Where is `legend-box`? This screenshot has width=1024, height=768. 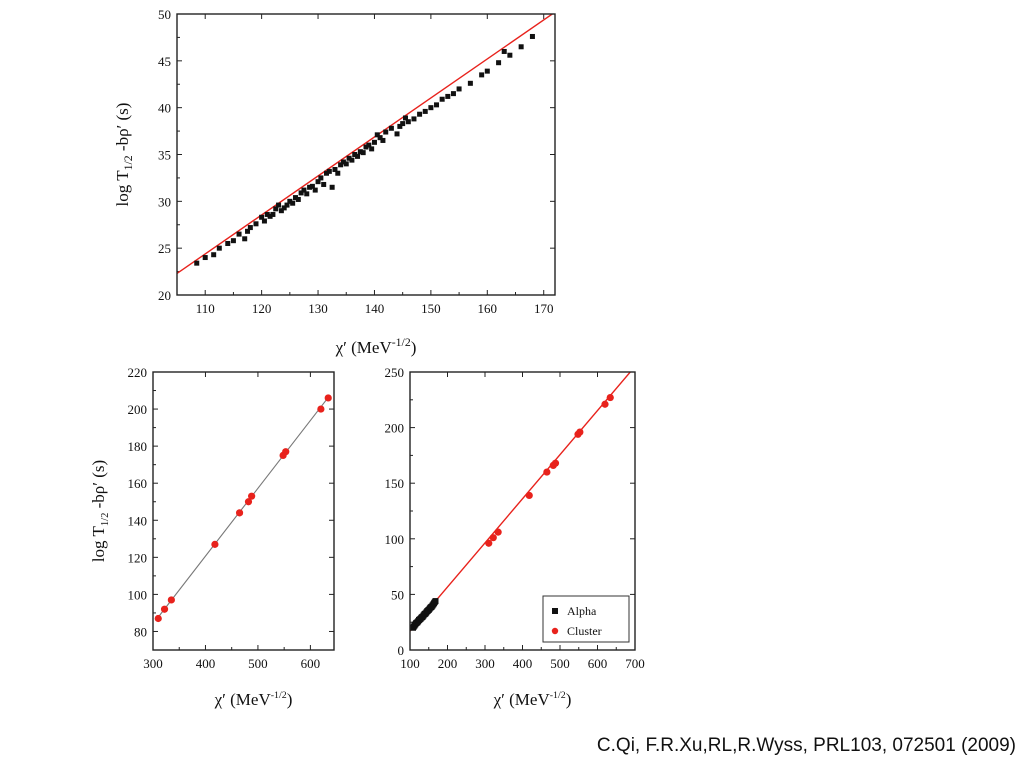
legend-box is located at coordinates (586, 619).